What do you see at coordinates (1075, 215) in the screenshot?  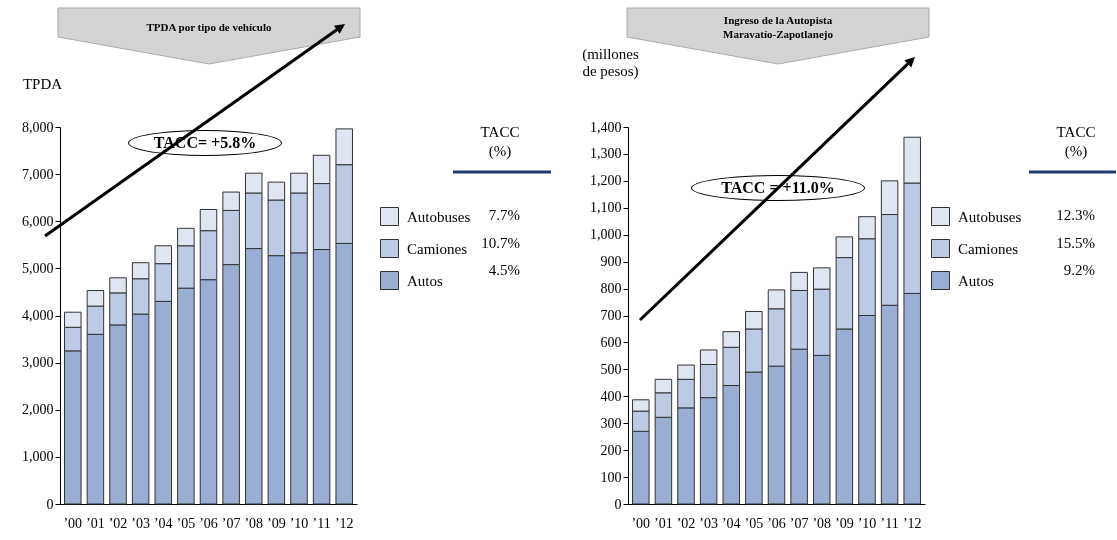 I see `text: 12.3%` at bounding box center [1075, 215].